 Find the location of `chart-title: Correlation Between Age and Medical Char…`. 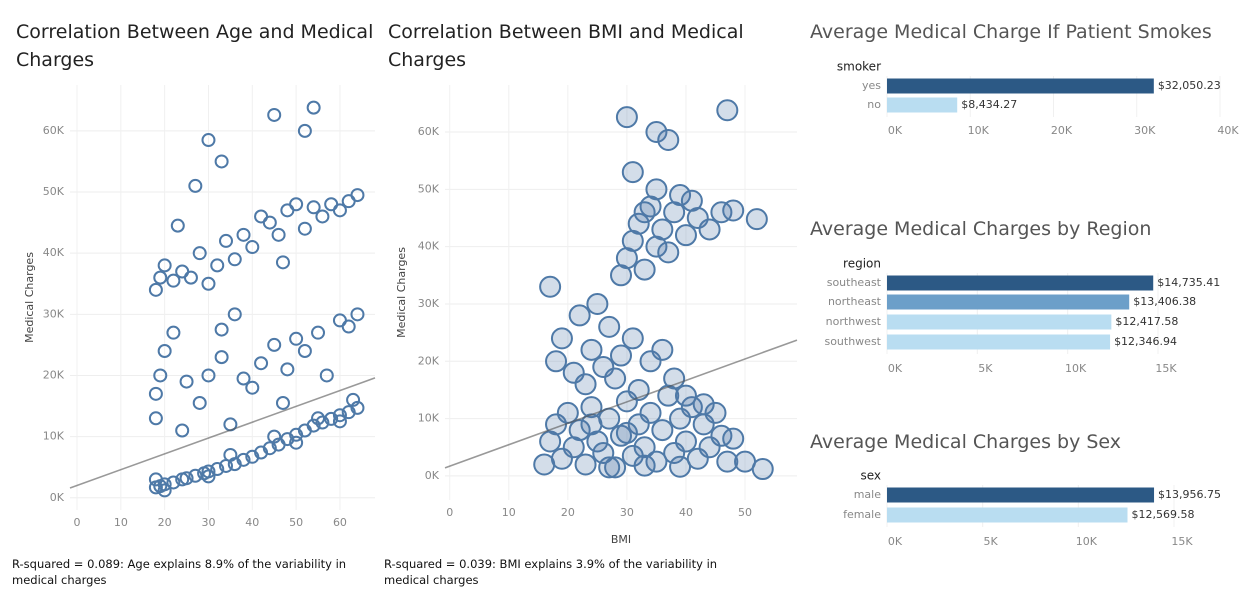

chart-title: Correlation Between Age and Medical Char… is located at coordinates (195, 46).